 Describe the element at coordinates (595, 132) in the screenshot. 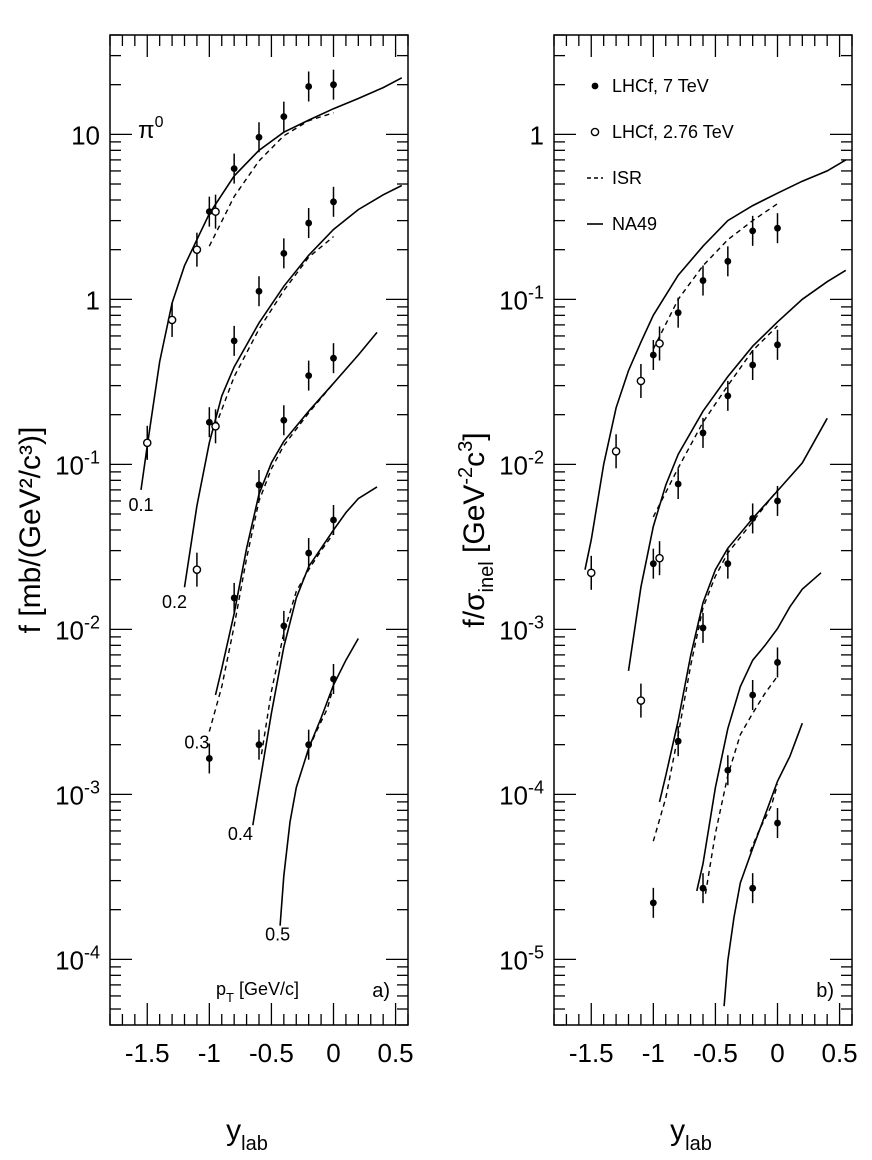

I see `legend-marker-open` at that location.